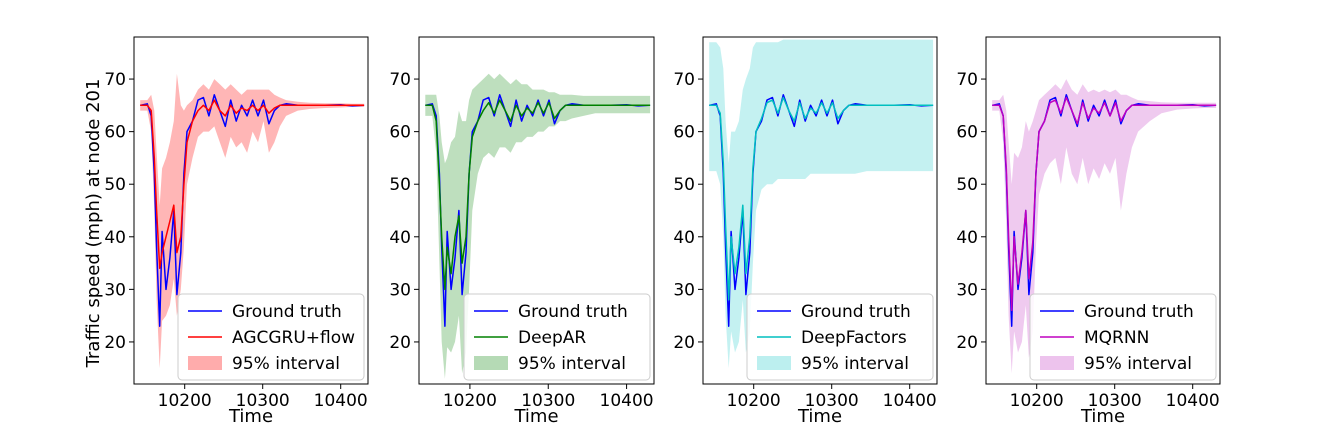 The image size is (1336, 432). What do you see at coordinates (93, 224) in the screenshot?
I see `y-axis-label: Traffic speed (mph) at node 201` at bounding box center [93, 224].